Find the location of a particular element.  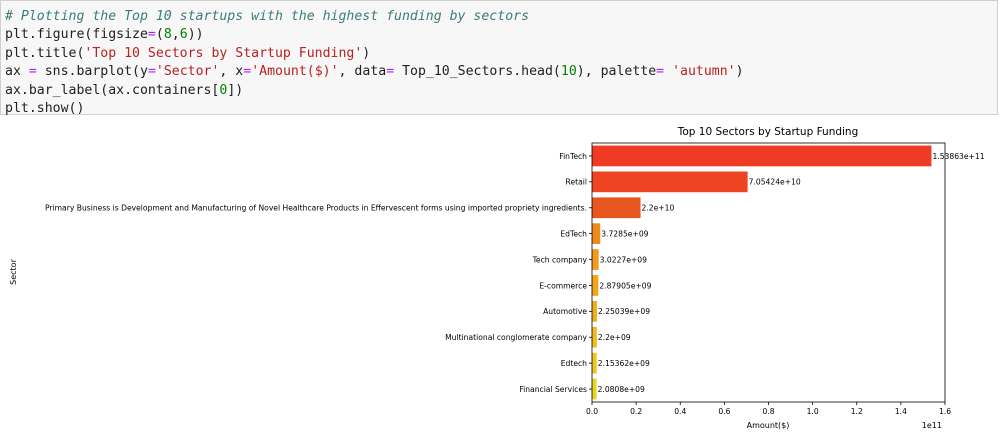

data-label: 2.2e+10 is located at coordinates (658, 208).